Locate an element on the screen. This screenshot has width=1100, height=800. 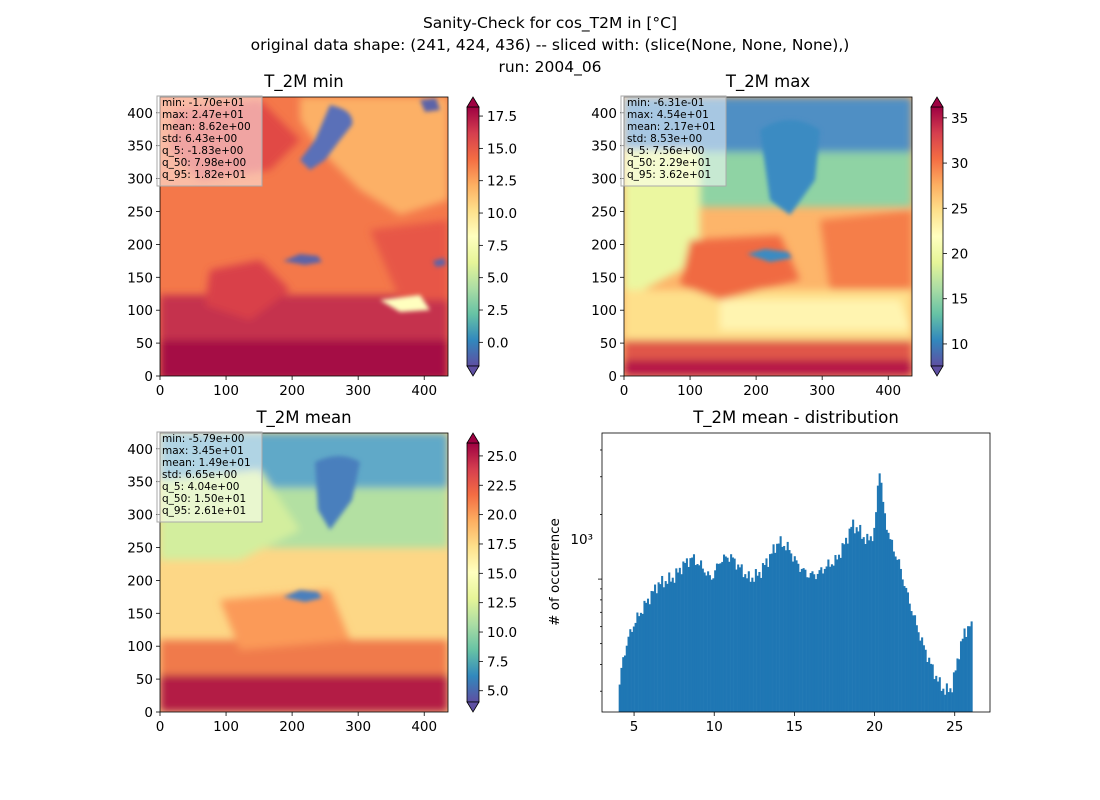
map-max is located at coordinates (768, 236).